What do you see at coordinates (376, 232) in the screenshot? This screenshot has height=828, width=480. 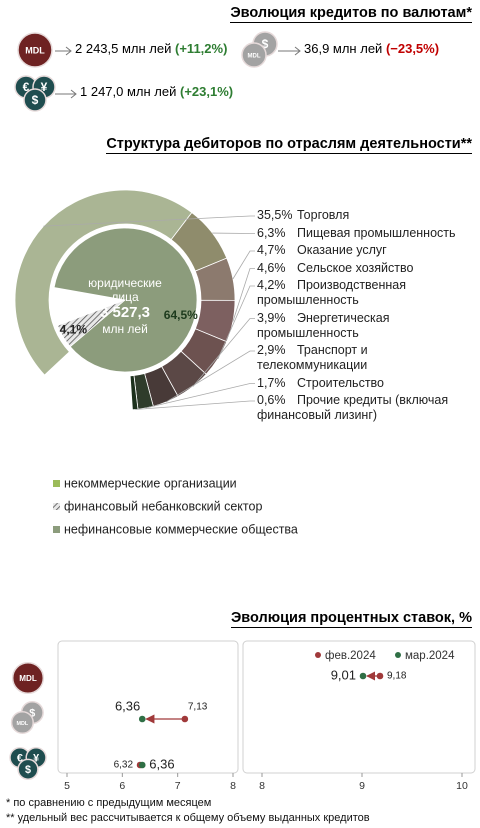 I see `segment-name: Пищевая промышленность` at bounding box center [376, 232].